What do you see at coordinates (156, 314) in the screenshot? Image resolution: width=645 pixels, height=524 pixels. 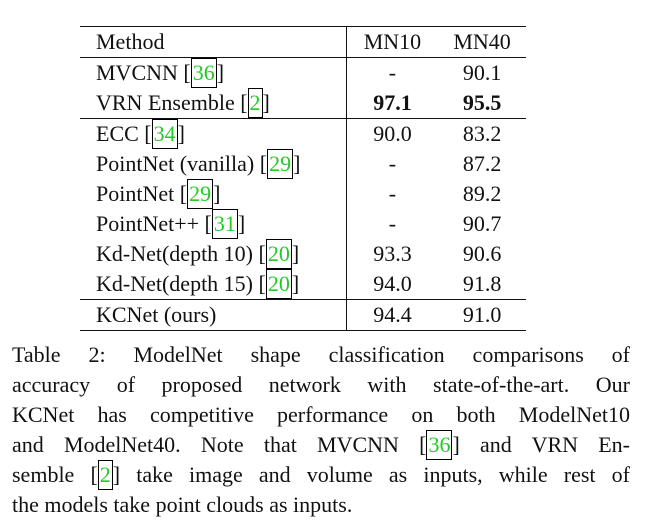 I see `method-name: KCNet (ours)` at bounding box center [156, 314].